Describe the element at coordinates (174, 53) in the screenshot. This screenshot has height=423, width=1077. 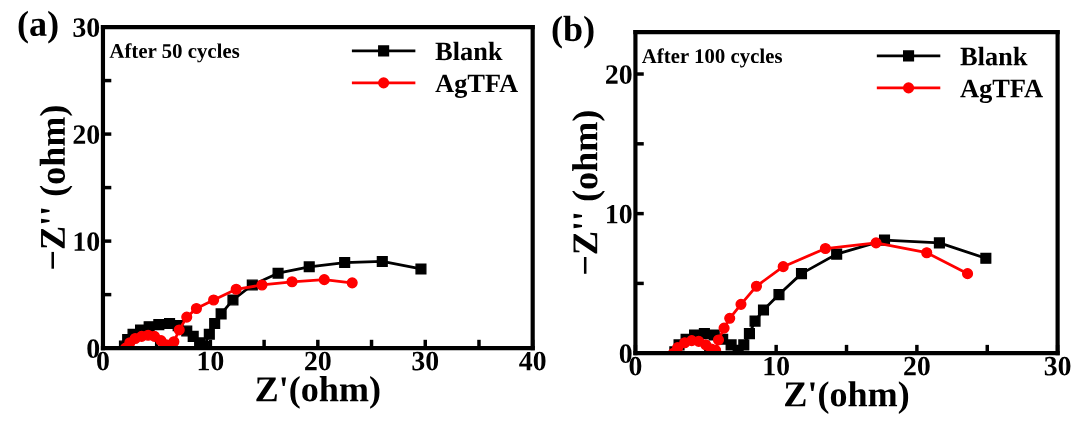
I see `legend-title: After 50 cycles` at that location.